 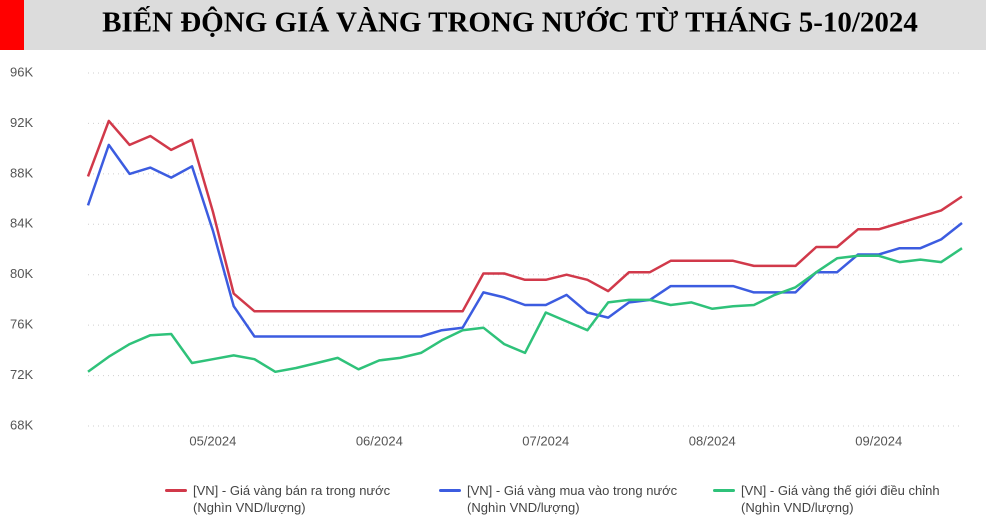 What do you see at coordinates (379, 440) in the screenshot?
I see `x-tick-label: 06/2024` at bounding box center [379, 440].